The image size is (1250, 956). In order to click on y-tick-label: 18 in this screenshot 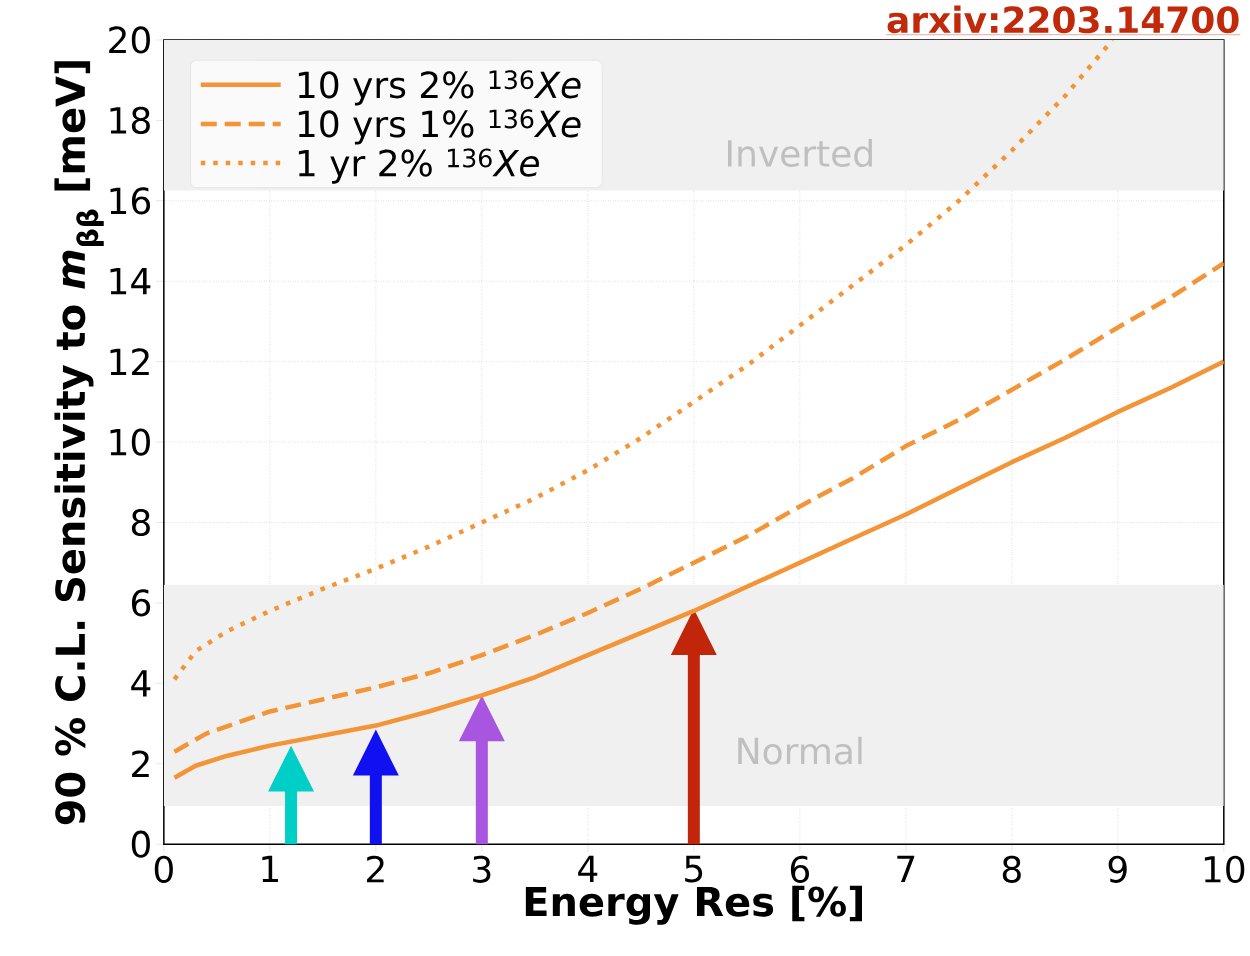, I will do `click(130, 120)`.